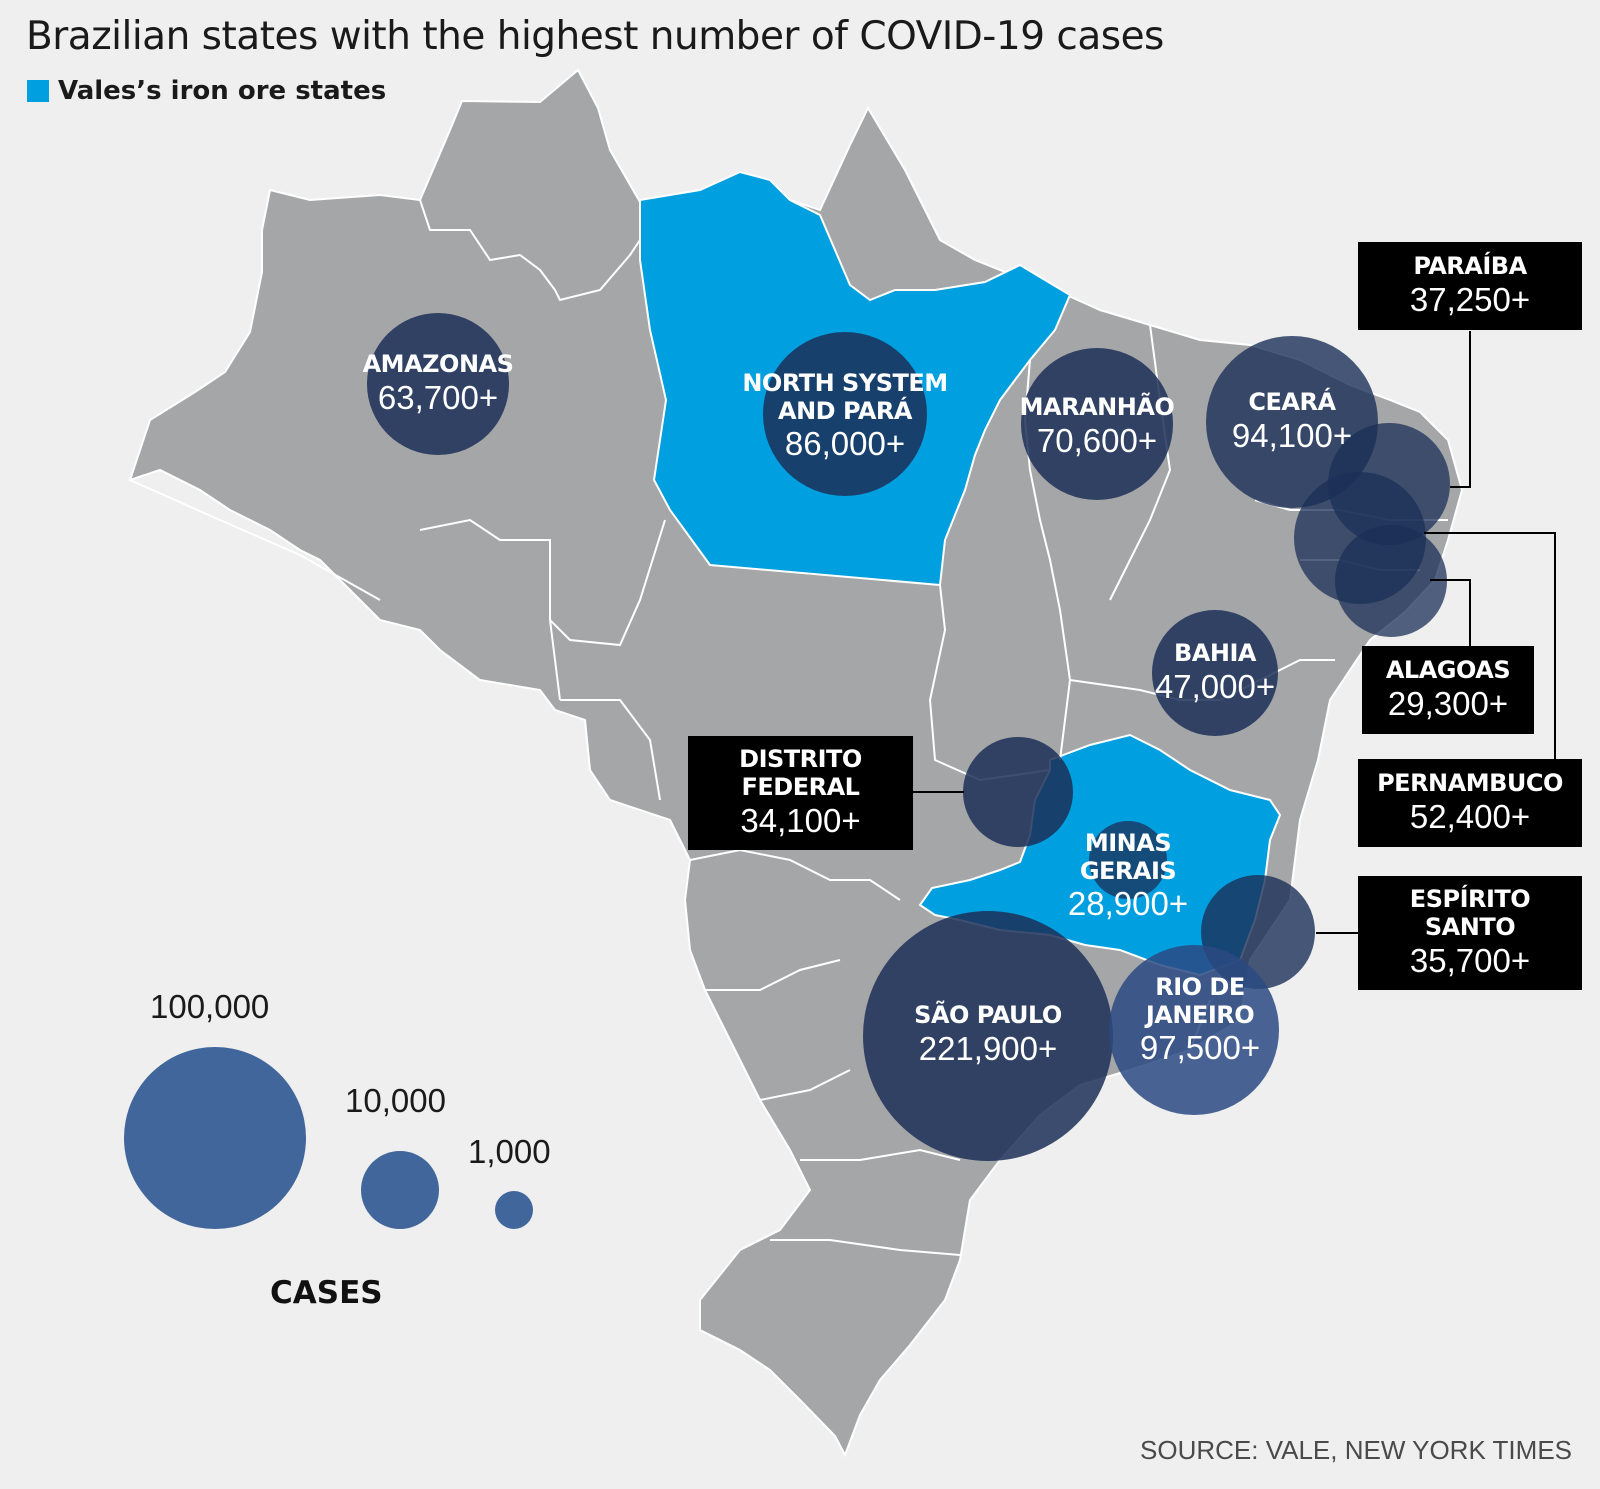  I want to click on bubble-rio-de-janeiro, so click(1194, 1030).